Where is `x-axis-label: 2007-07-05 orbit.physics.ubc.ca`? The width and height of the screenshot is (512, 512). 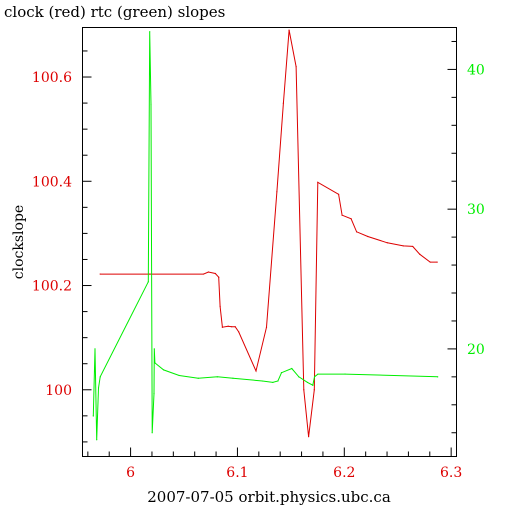 x-axis-label: 2007-07-05 orbit.physics.ubc.ca is located at coordinates (269, 497).